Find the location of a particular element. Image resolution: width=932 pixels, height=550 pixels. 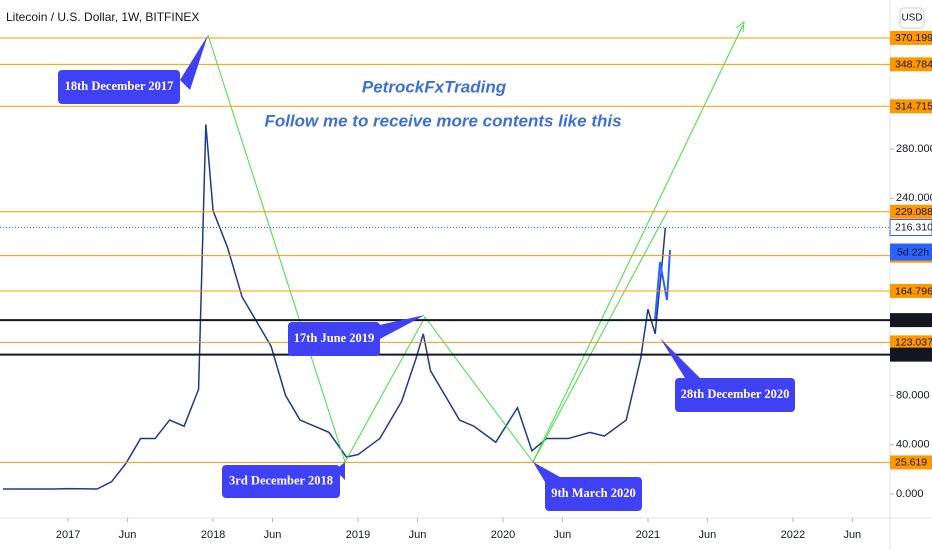

currency-button is located at coordinates (912, 18).